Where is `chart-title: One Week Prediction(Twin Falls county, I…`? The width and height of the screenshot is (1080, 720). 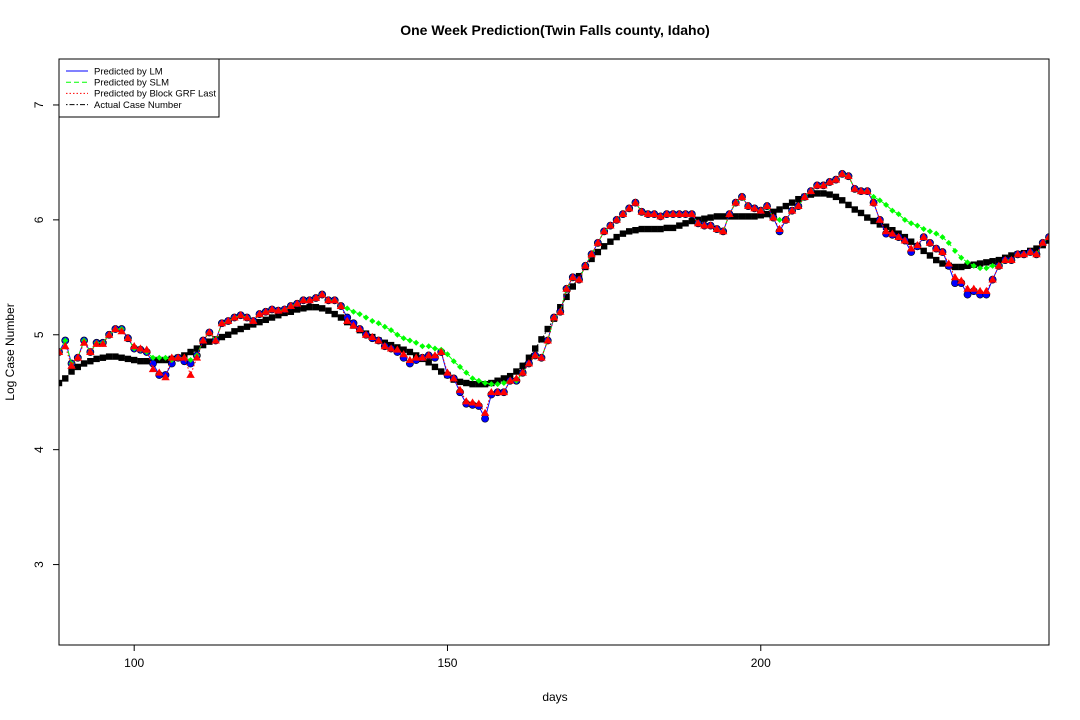
chart-title: One Week Prediction(Twin Falls county, I… is located at coordinates (555, 30).